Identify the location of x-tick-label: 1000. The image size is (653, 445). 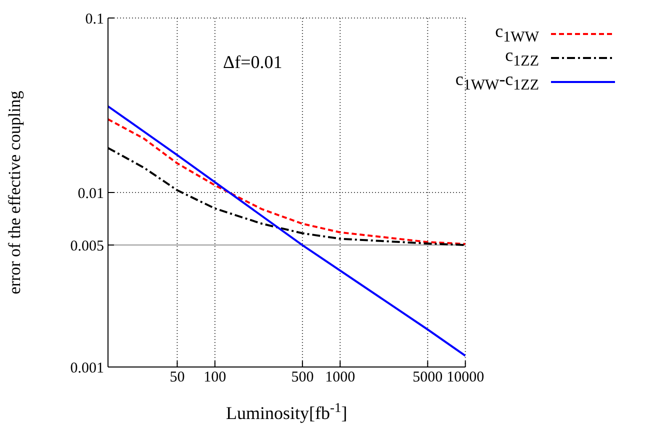
(340, 378).